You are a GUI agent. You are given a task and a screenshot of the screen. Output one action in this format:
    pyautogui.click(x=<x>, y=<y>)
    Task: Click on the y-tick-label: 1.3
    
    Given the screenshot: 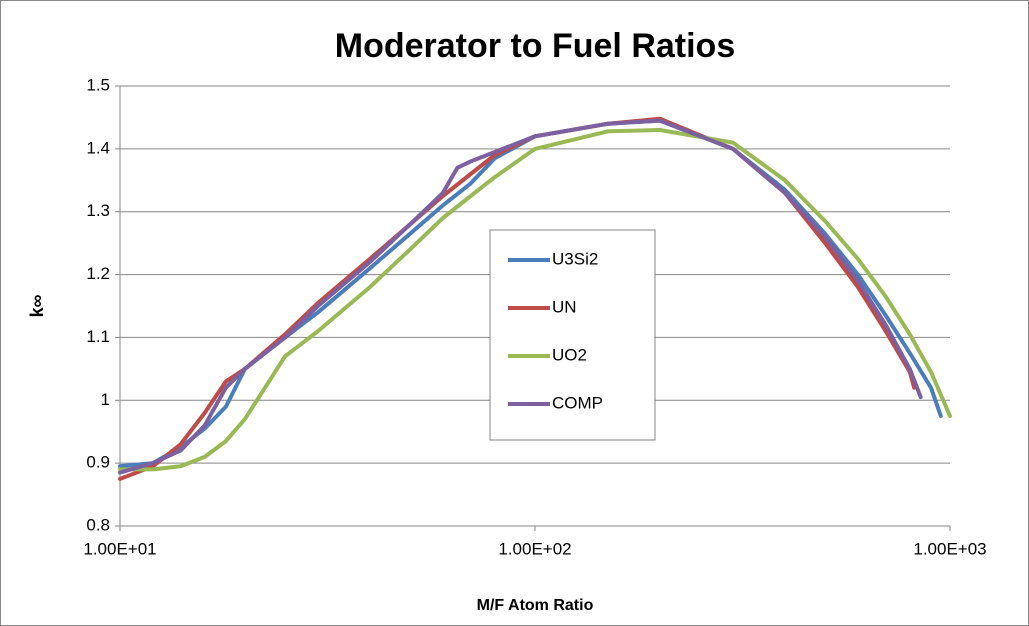 What is the action you would take?
    pyautogui.click(x=98, y=210)
    